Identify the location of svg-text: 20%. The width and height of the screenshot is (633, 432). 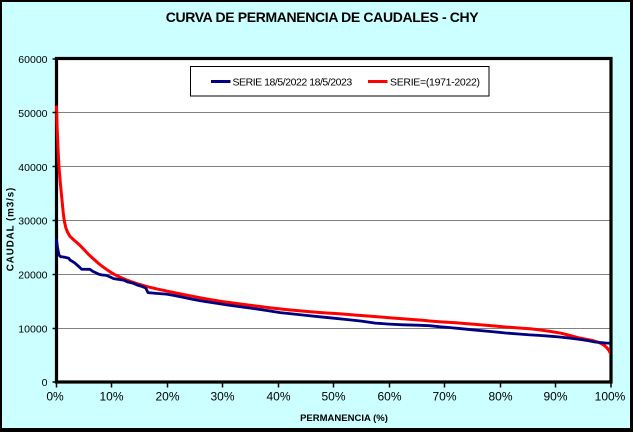
(167, 397).